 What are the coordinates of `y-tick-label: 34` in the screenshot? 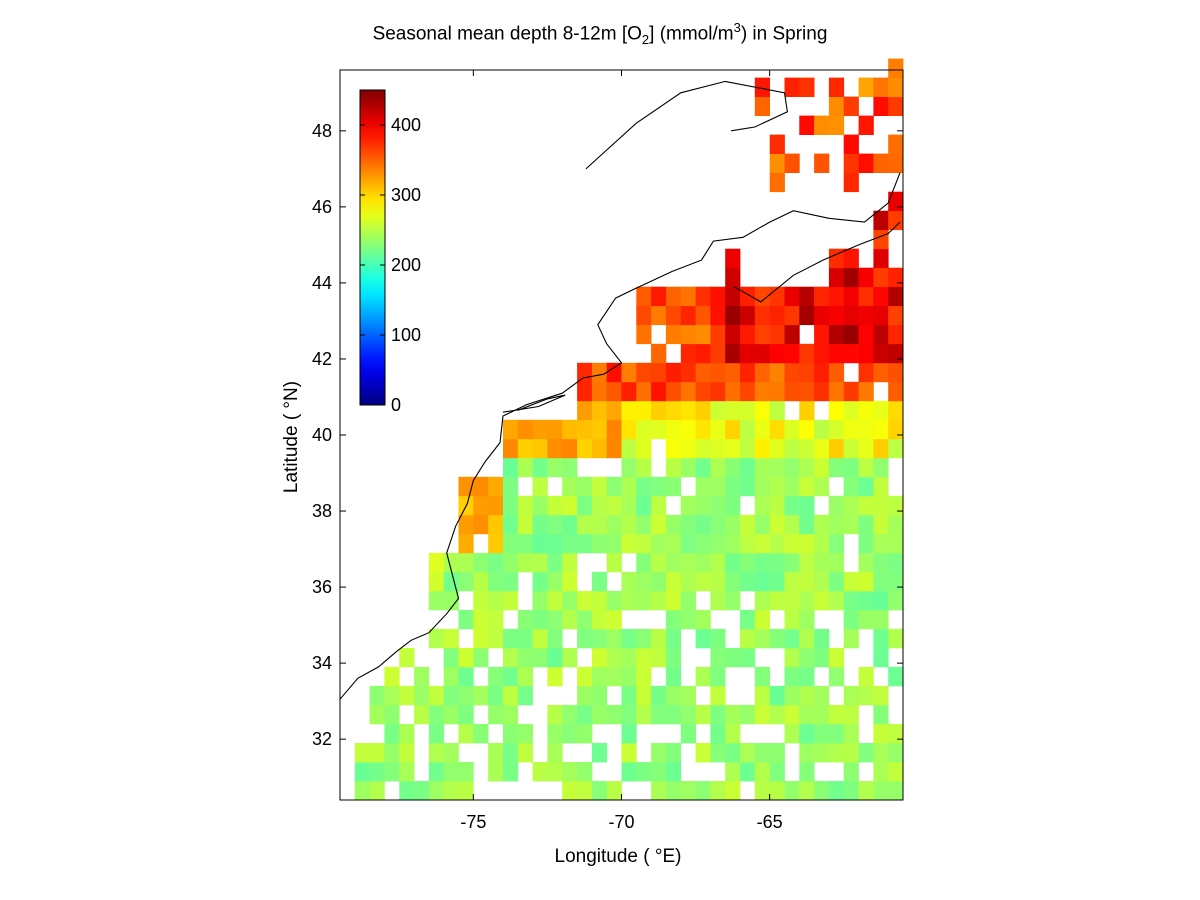 It's located at (322, 663).